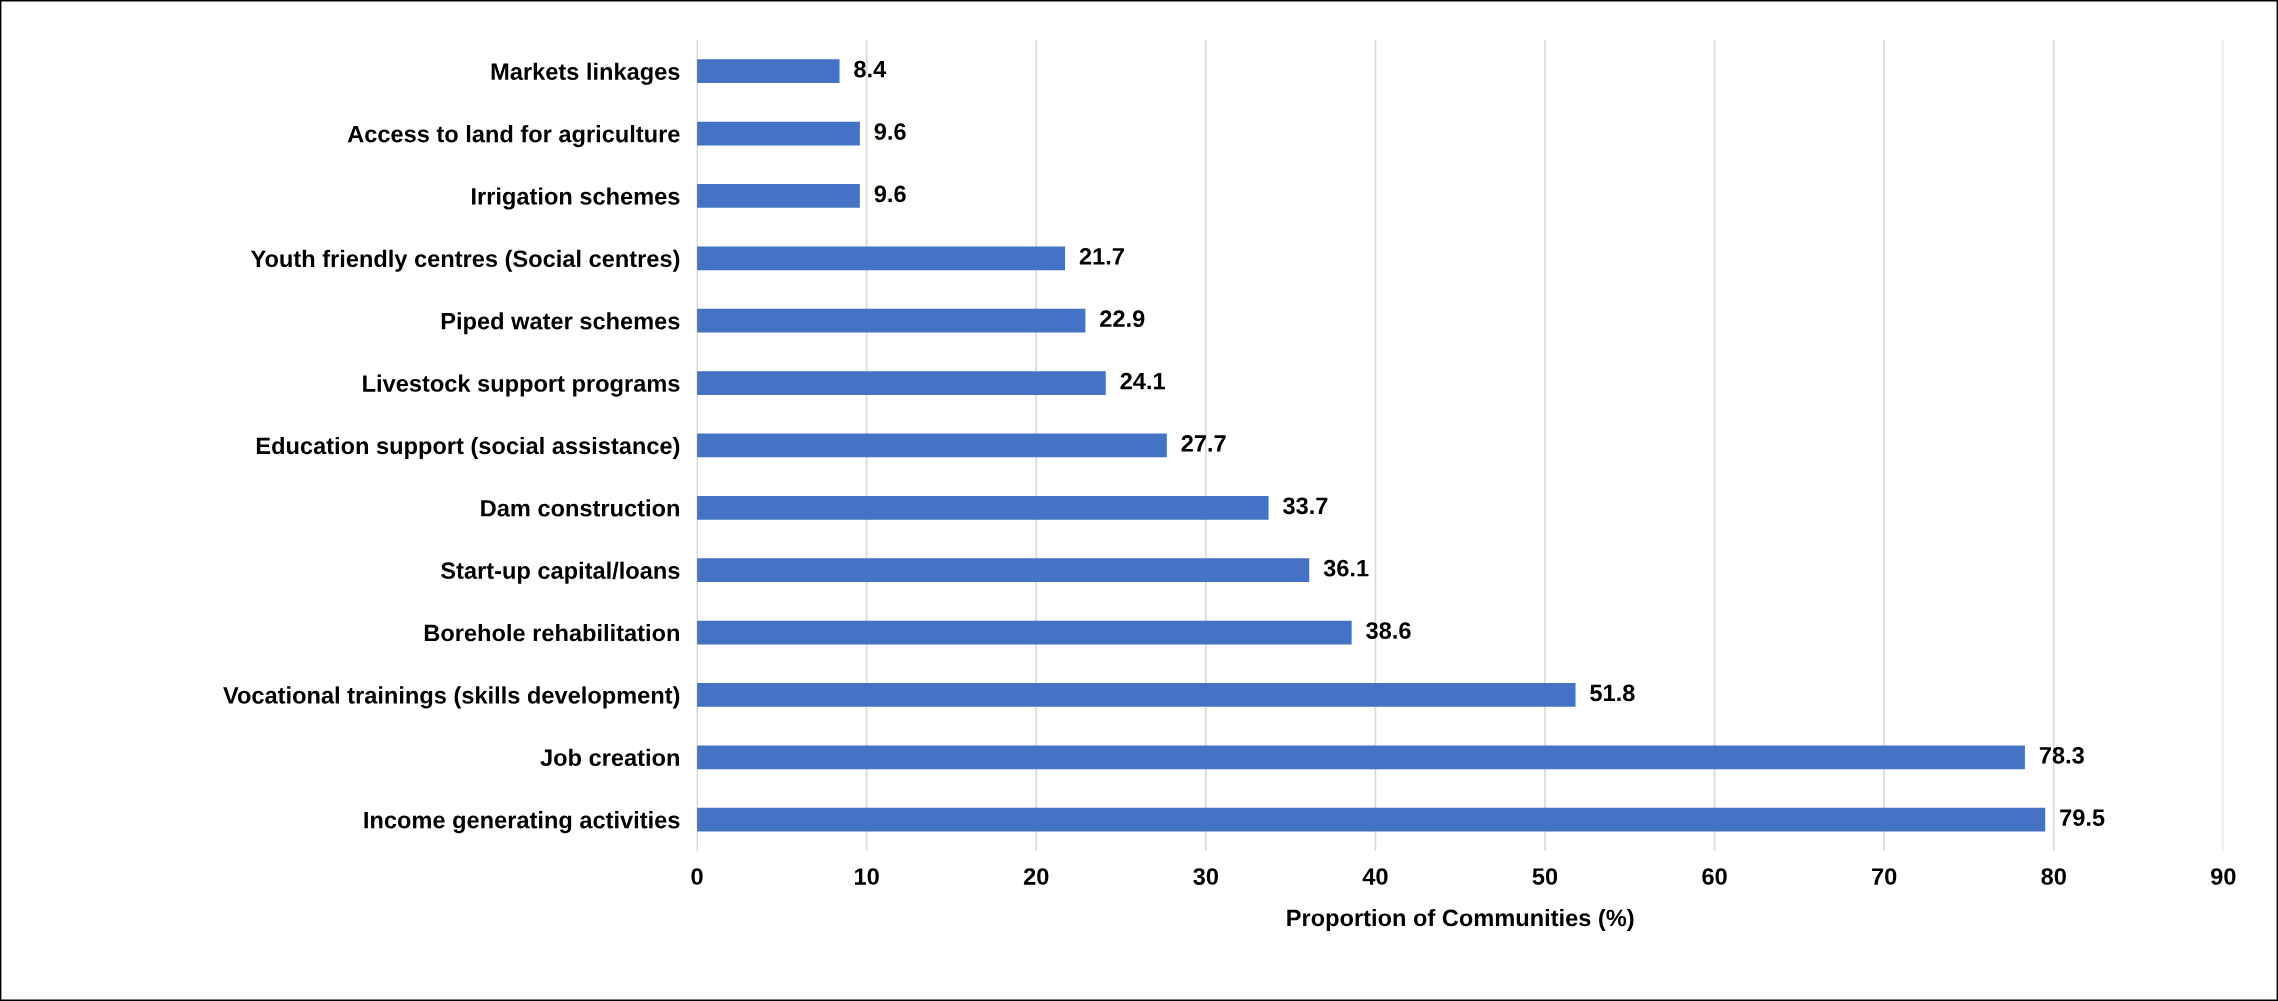 Image resolution: width=2278 pixels, height=1001 pixels. I want to click on x-axis-title: Proportion of Communities (%), so click(1460, 919).